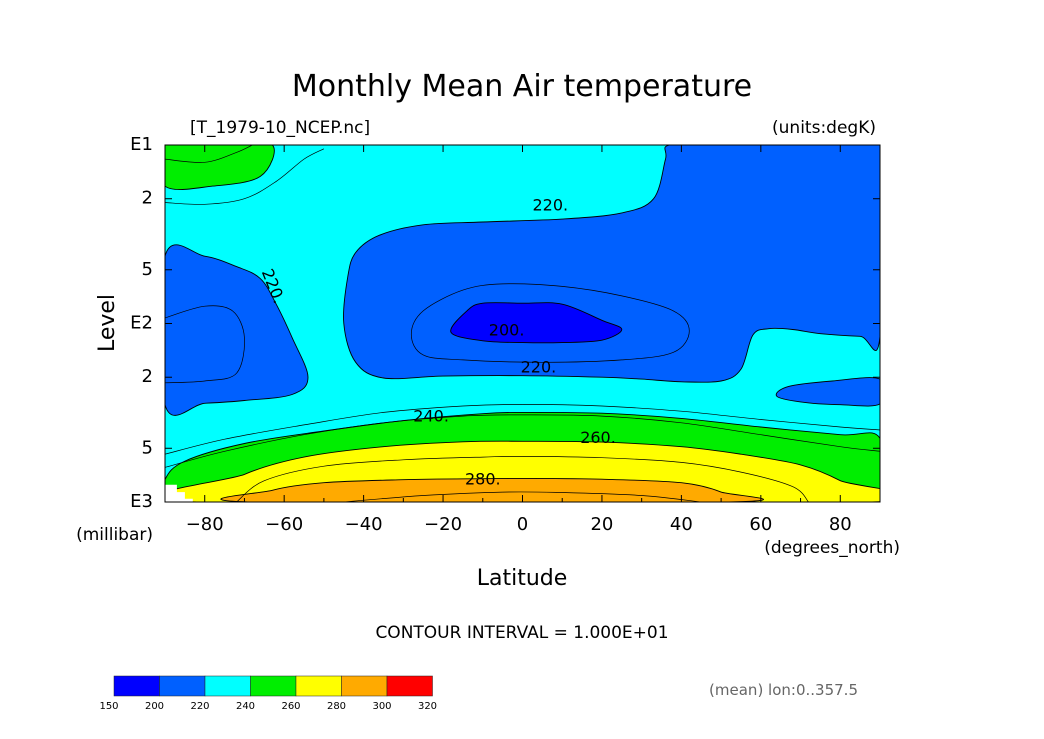 The image size is (1044, 739). Describe the element at coordinates (179, 493) in the screenshot. I see `contour-band-missing` at that location.